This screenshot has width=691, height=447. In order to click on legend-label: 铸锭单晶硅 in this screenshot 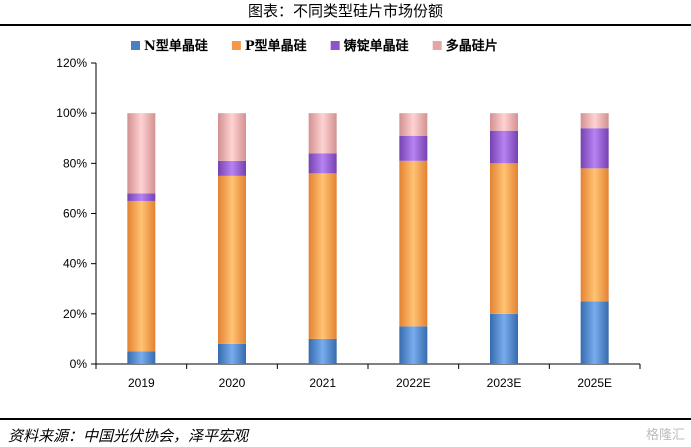, I will do `click(376, 46)`.